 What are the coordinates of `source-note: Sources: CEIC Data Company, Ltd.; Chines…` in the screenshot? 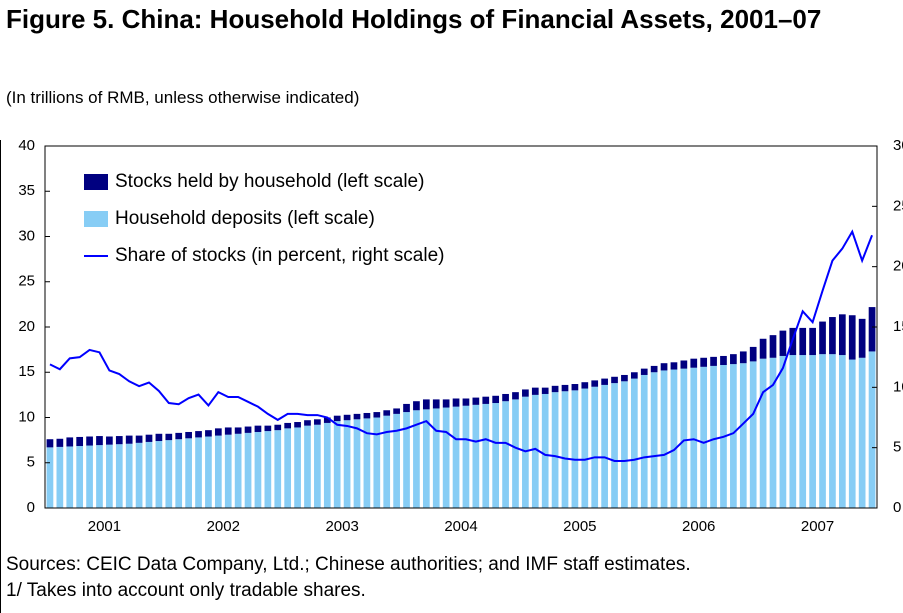 It's located at (348, 564).